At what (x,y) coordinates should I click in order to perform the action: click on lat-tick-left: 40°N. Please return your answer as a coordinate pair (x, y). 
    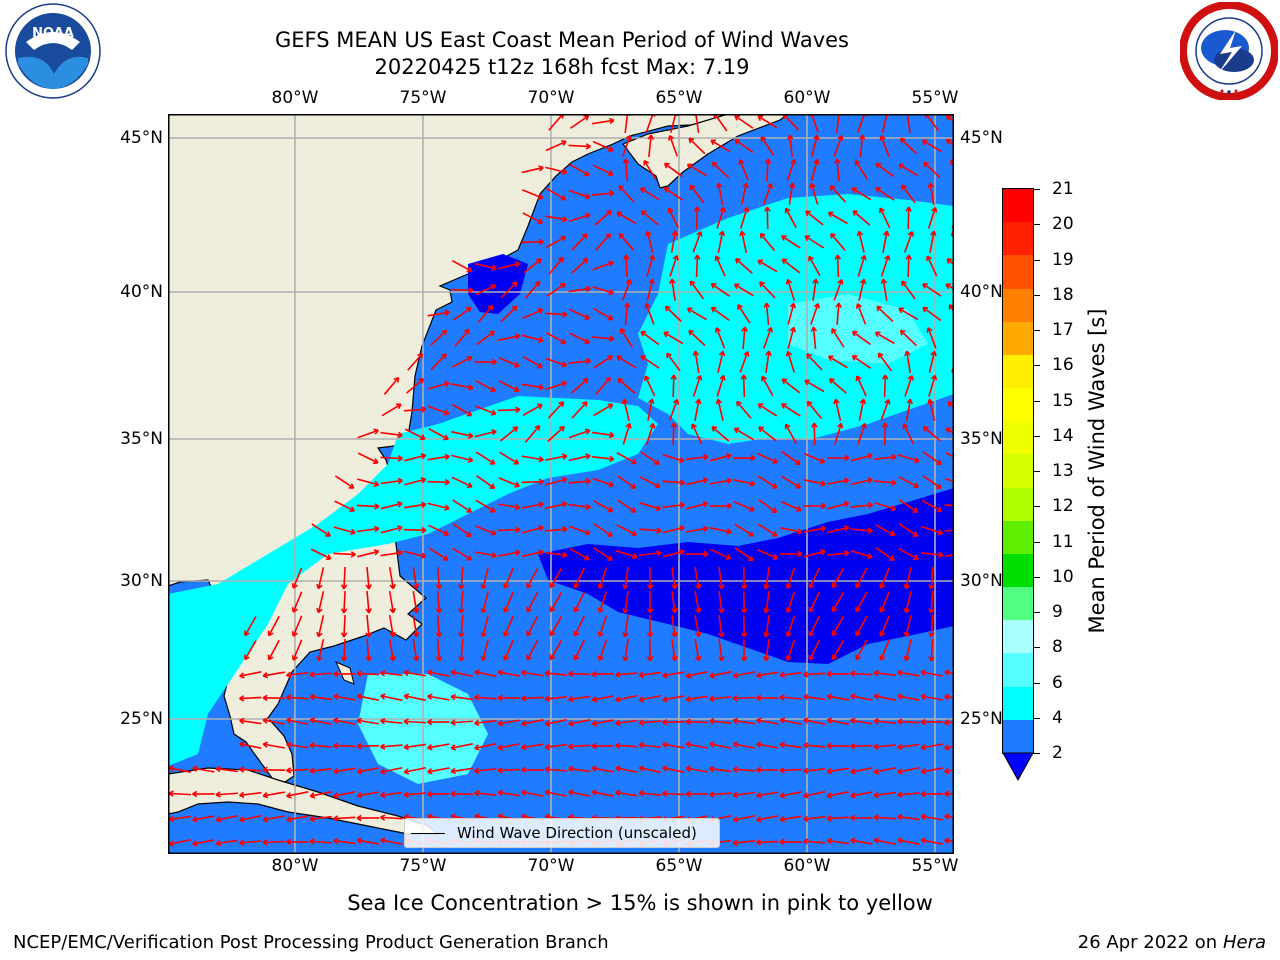
    Looking at the image, I should click on (141, 292).